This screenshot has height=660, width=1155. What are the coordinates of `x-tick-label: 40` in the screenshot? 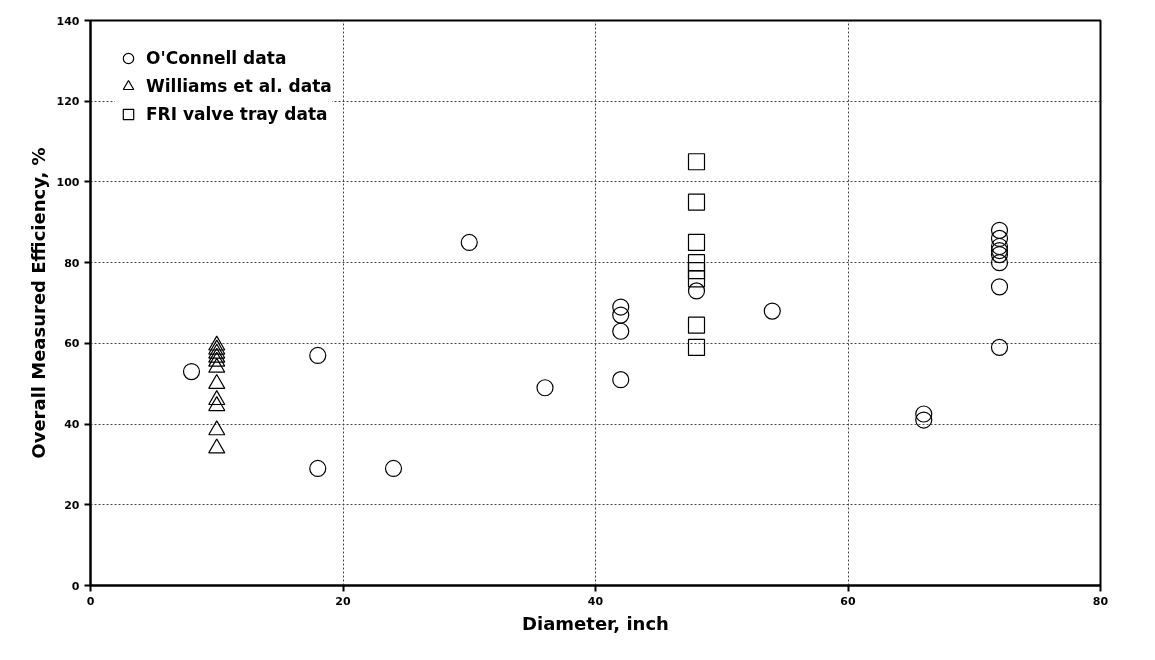 It's located at (595, 601).